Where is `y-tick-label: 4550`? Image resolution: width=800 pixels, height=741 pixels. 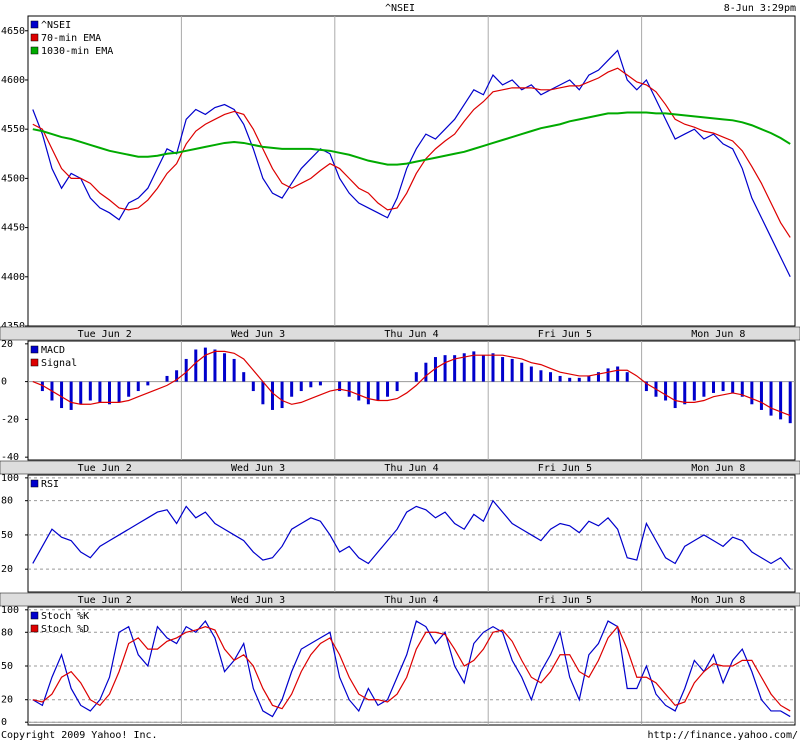 y-tick-label: 4550 is located at coordinates (13, 129).